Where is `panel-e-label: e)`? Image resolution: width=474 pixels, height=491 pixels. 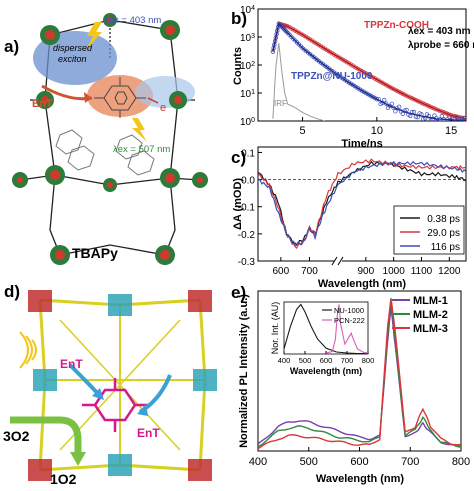
panel-e-label: e) is located at coordinates (238, 292).